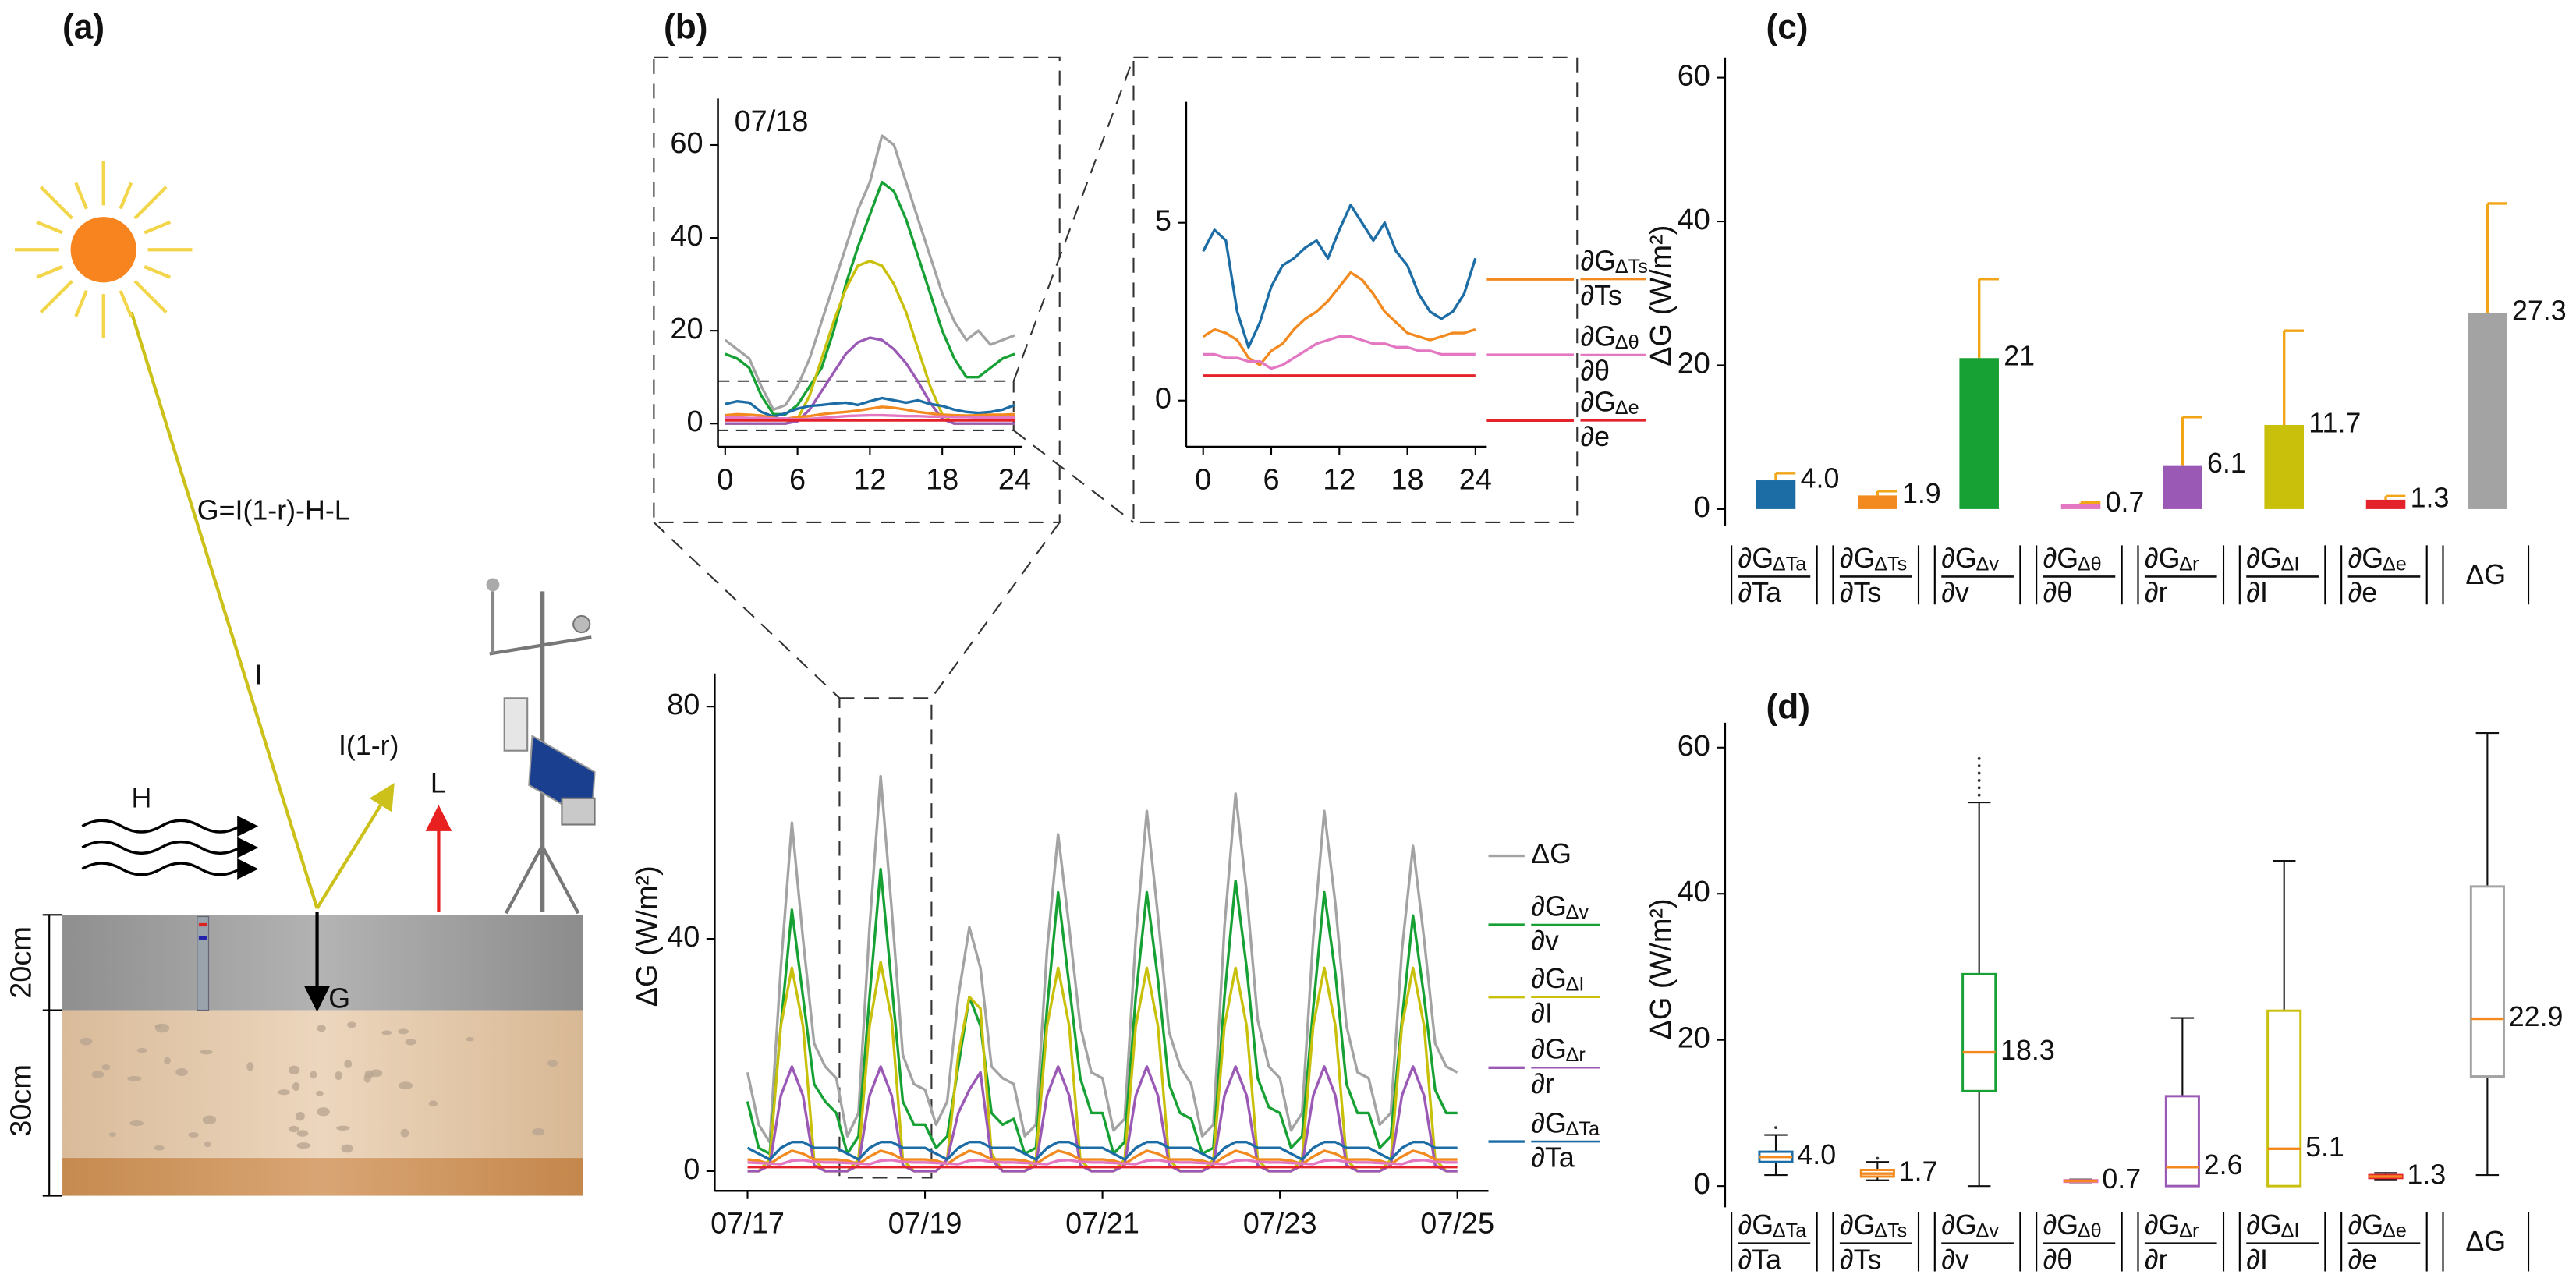 The width and height of the screenshot is (2576, 1285). What do you see at coordinates (1545, 941) in the screenshot?
I see `legend-label: ∂v` at bounding box center [1545, 941].